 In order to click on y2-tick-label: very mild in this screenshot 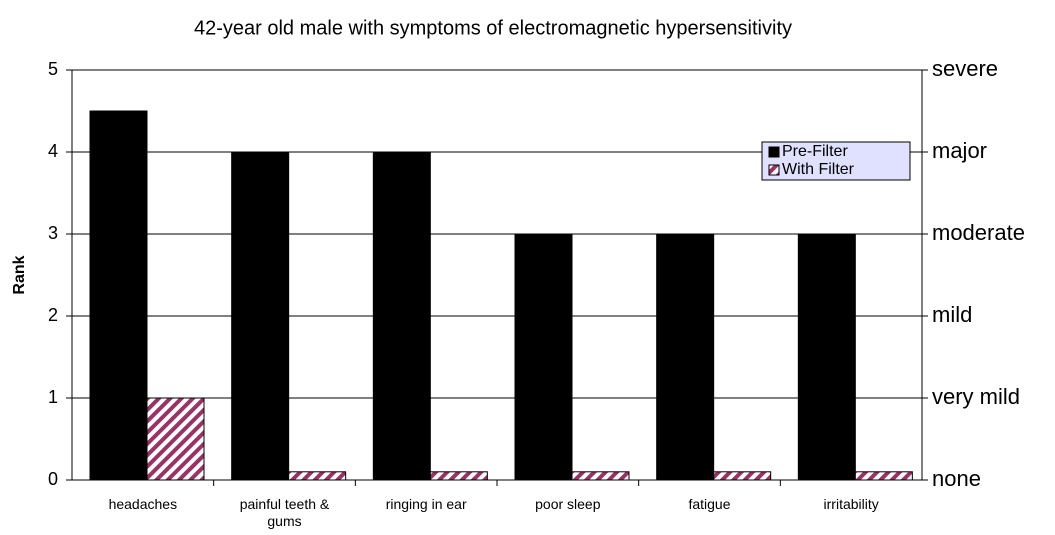, I will do `click(976, 396)`.